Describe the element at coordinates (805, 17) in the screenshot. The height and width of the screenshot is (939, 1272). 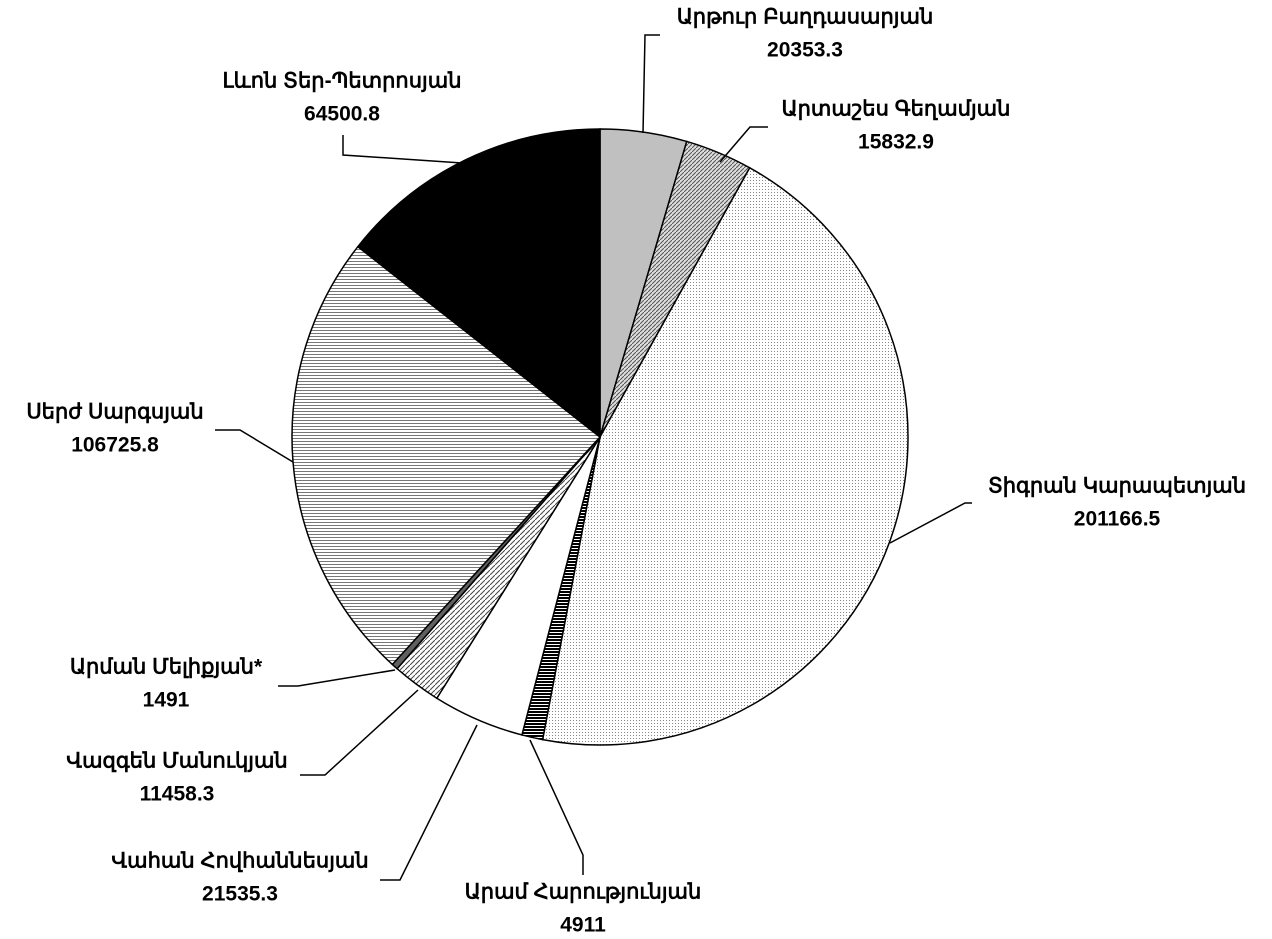
I see `slice-label: Արթուր Բաղդասարյան` at that location.